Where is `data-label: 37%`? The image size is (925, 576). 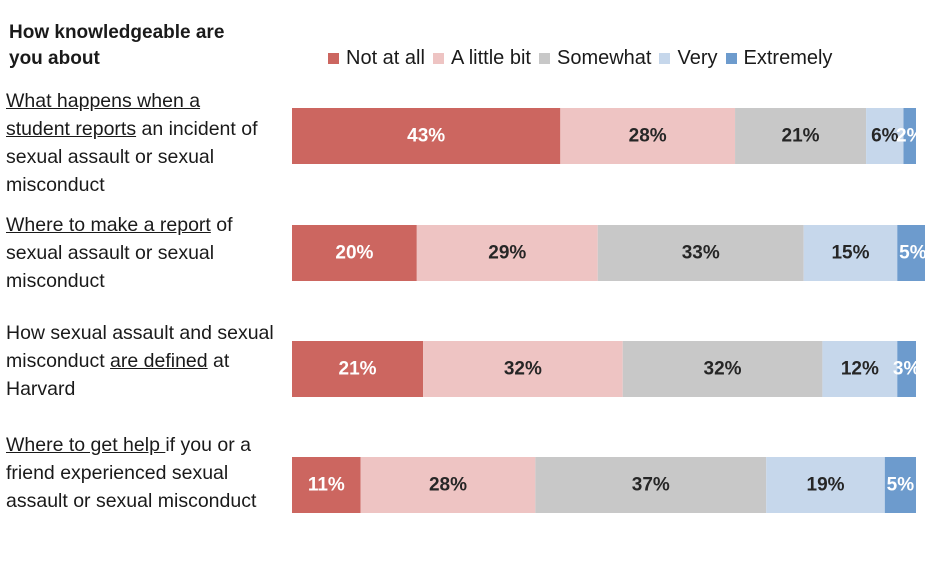
data-label: 37% is located at coordinates (651, 485).